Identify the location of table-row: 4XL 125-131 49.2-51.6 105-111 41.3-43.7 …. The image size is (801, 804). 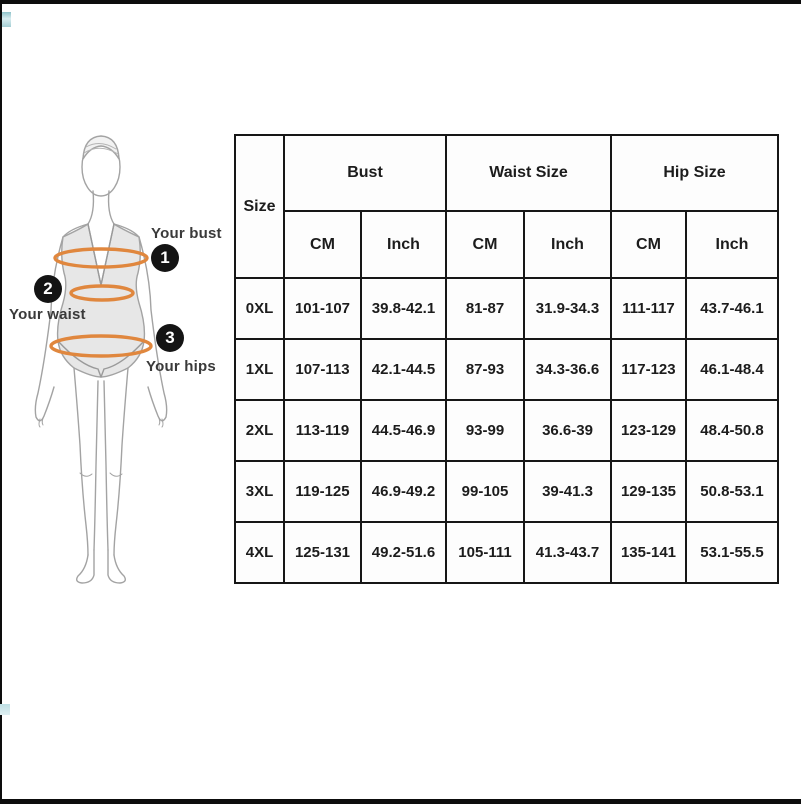
(506, 552).